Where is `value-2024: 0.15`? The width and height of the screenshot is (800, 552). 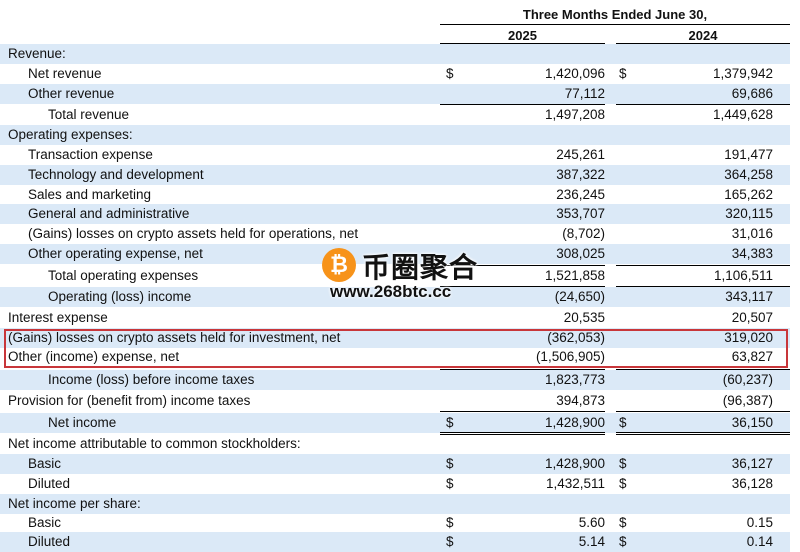 value-2024: 0.15 is located at coordinates (759, 522).